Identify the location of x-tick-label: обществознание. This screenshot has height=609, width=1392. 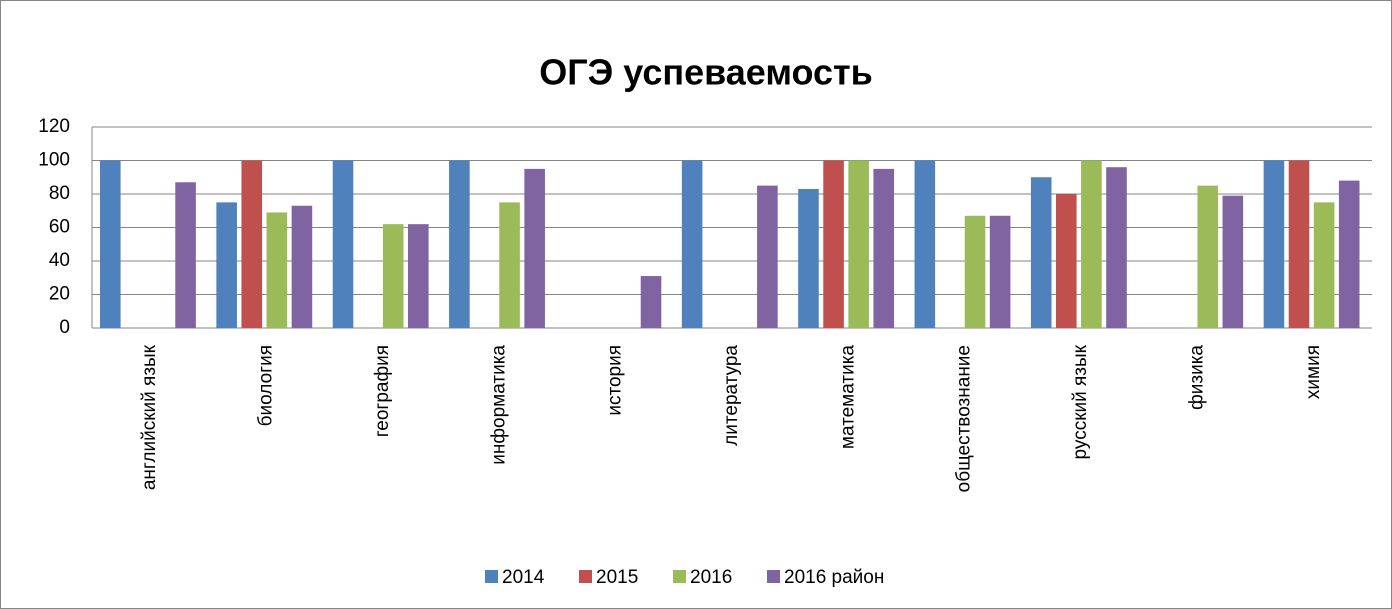
(964, 418).